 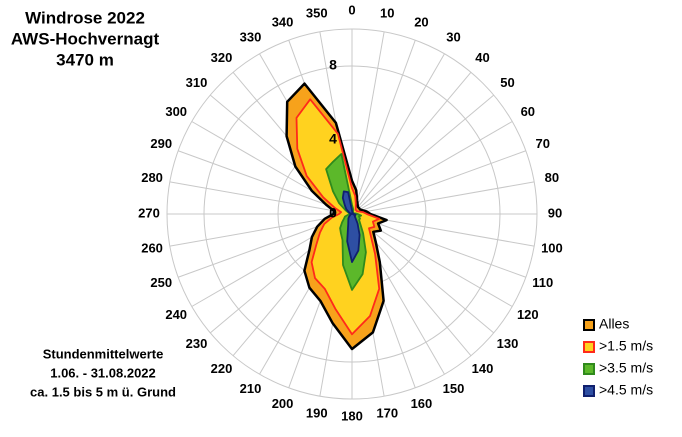 I want to click on r-tick-label: 0, so click(x=333, y=213).